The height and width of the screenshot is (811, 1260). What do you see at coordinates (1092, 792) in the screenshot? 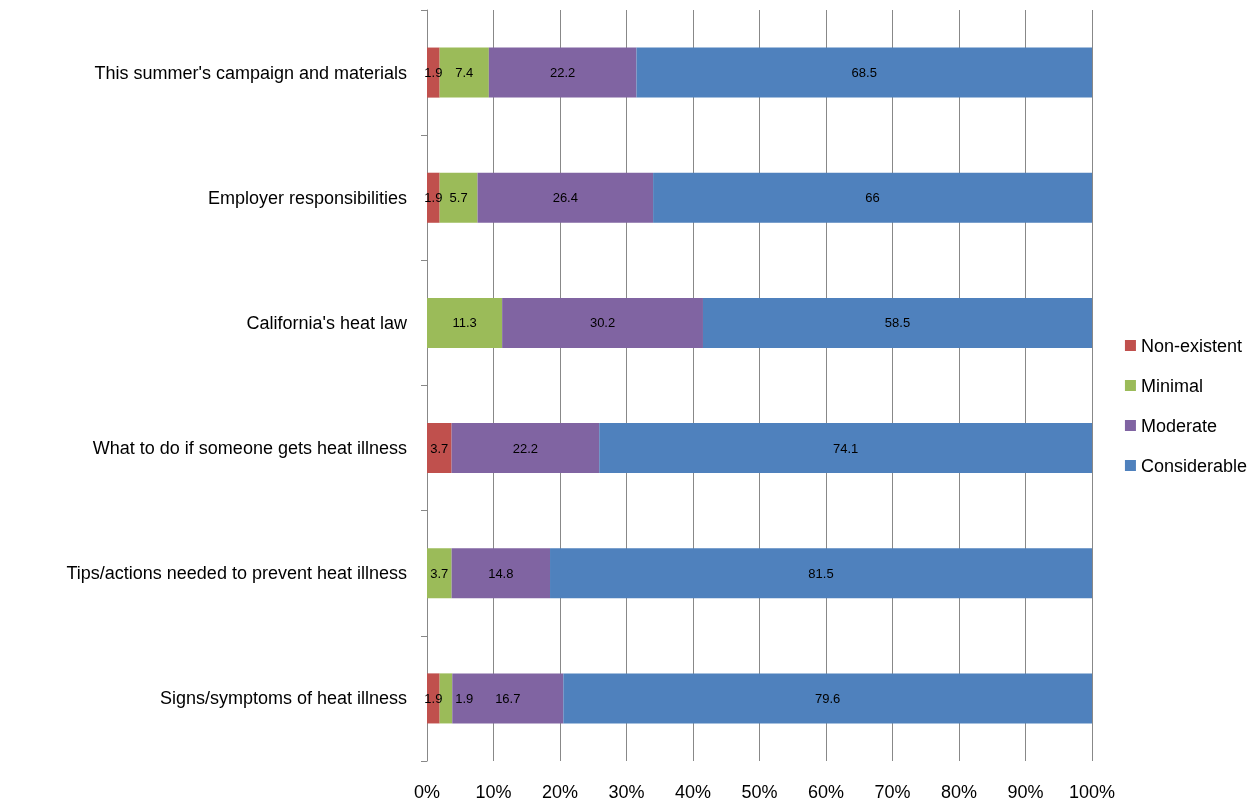
I see `x-tick-label: 100%` at bounding box center [1092, 792].